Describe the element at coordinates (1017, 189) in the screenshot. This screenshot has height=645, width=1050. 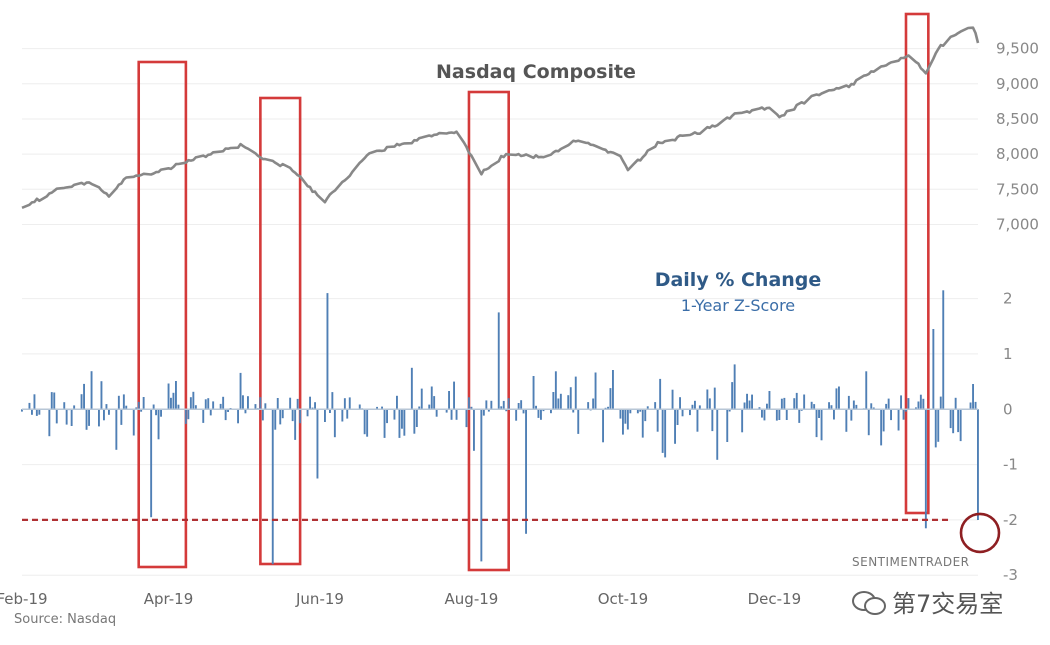
I see `nasdaq-y-tick: 7,500` at that location.